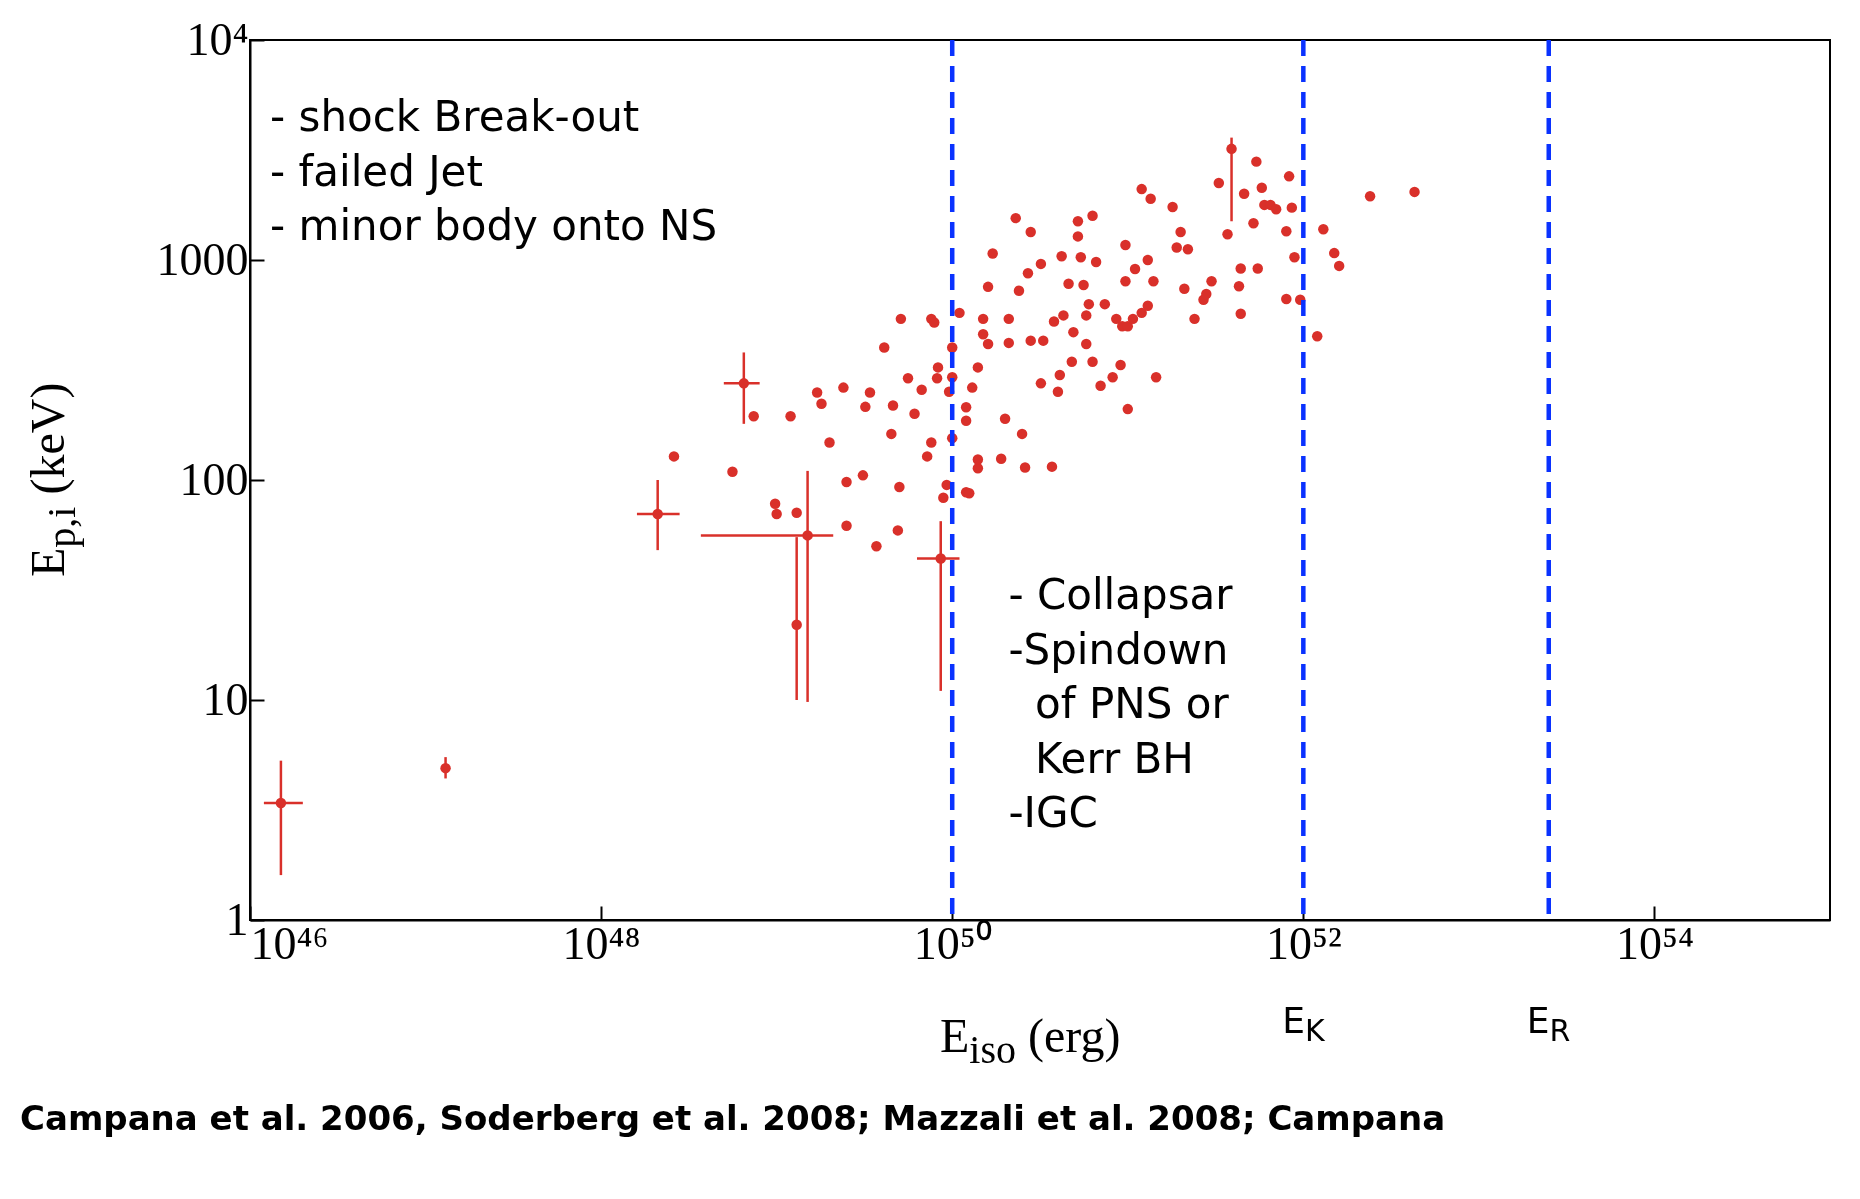 This screenshot has height=1199, width=1860. Describe the element at coordinates (1548, 1025) in the screenshot. I see `ref-line-label: E$_{R}$` at that location.